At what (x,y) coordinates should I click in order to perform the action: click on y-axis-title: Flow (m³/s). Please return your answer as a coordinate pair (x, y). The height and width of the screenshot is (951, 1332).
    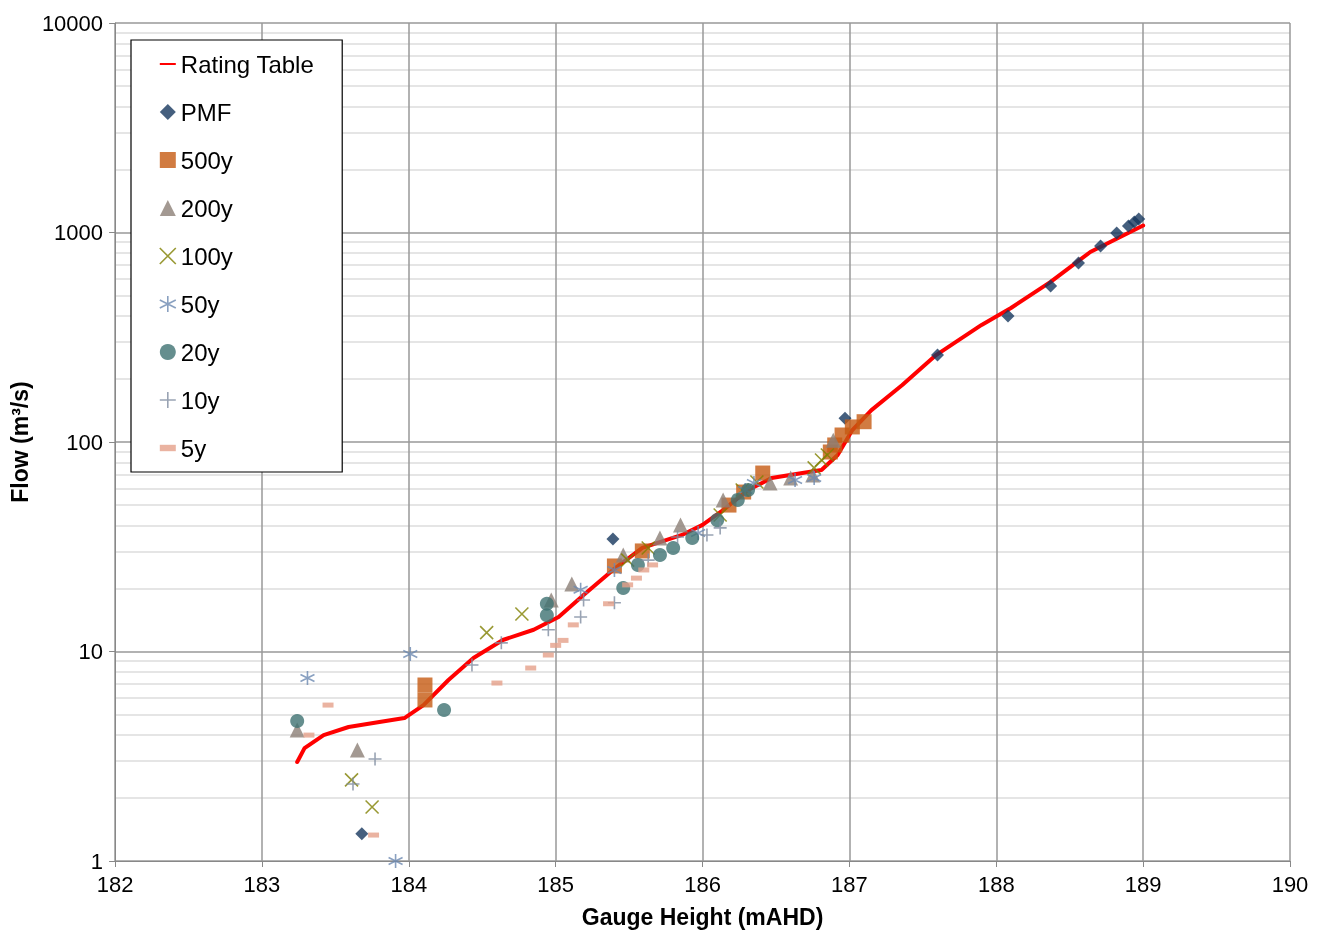
    Looking at the image, I should click on (19, 442).